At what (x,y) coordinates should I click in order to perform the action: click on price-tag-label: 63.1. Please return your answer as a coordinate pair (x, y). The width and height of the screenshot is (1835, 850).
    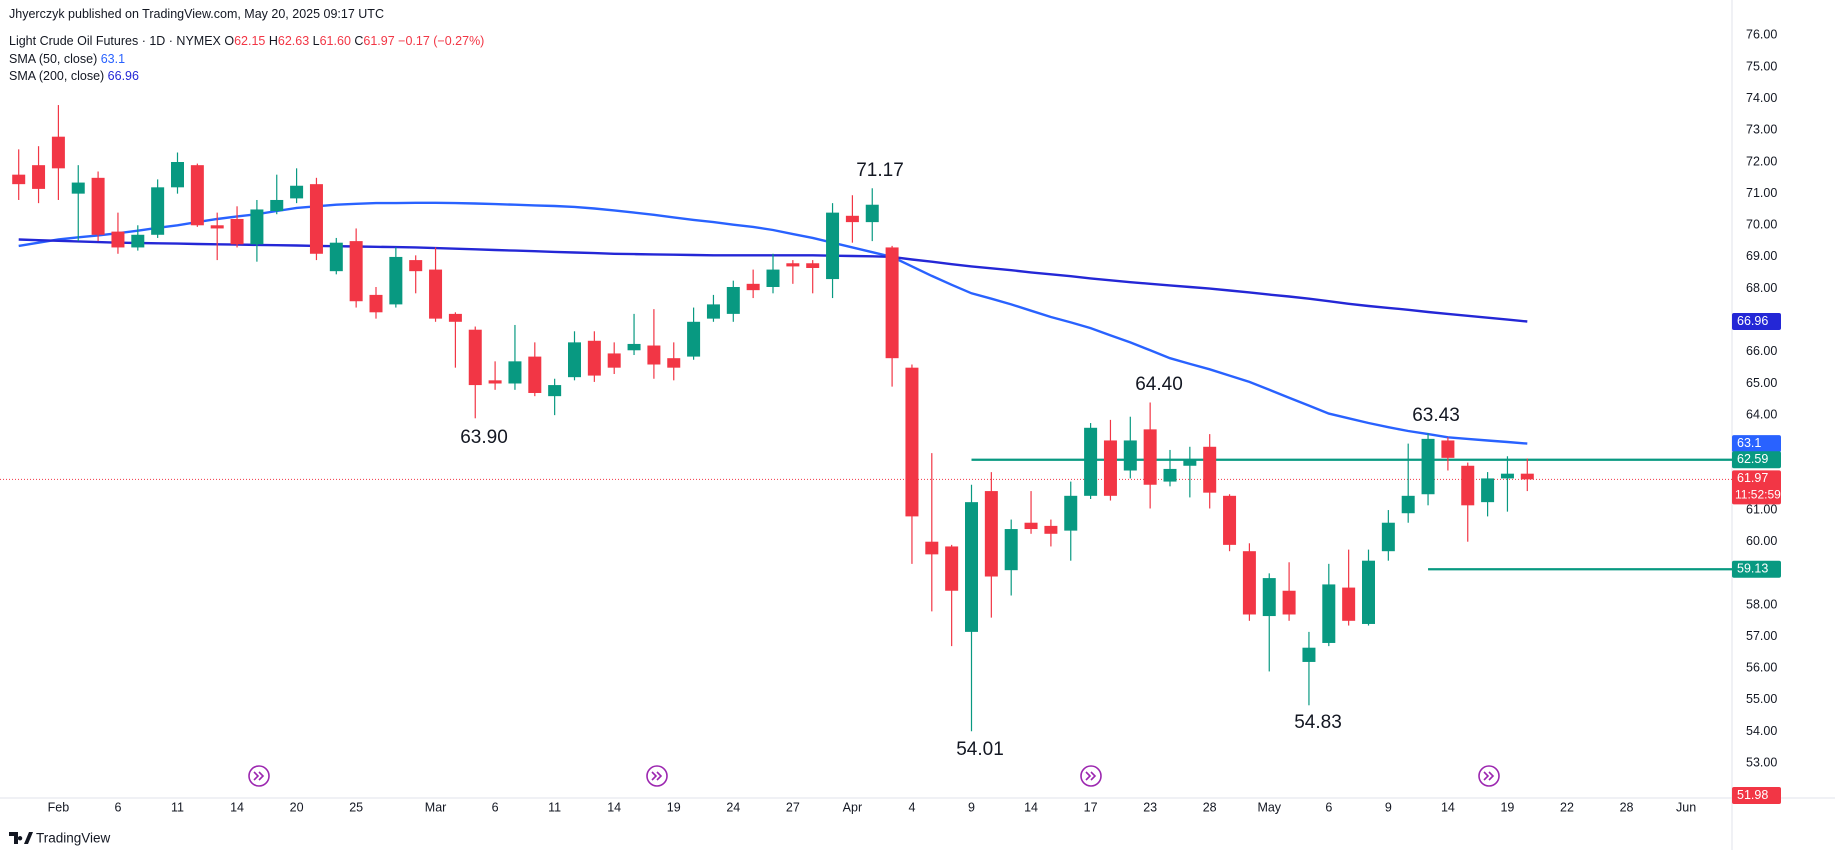
    Looking at the image, I should click on (1749, 443).